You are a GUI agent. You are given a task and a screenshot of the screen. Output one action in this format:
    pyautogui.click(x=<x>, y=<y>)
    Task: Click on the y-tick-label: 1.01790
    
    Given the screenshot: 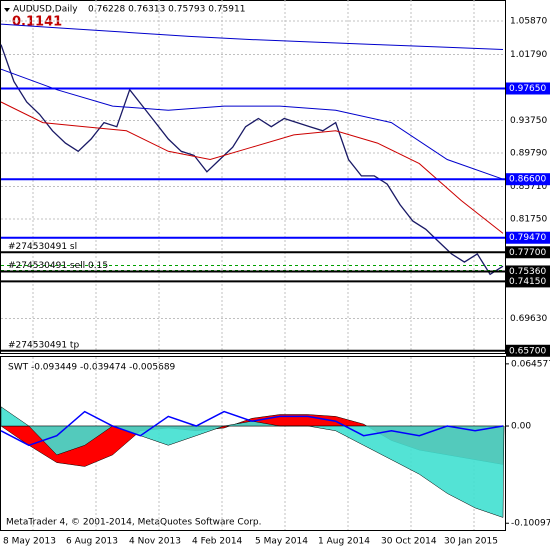 What is the action you would take?
    pyautogui.click(x=528, y=55)
    